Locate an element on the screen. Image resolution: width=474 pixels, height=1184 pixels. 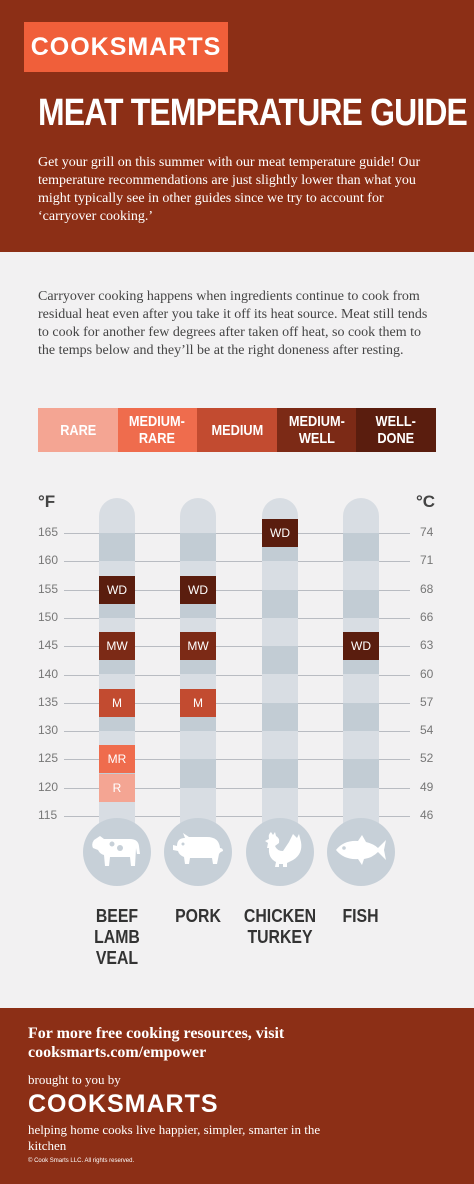
page-title: MEAT TEMPERATURE GUIDE is located at coordinates (253, 113).